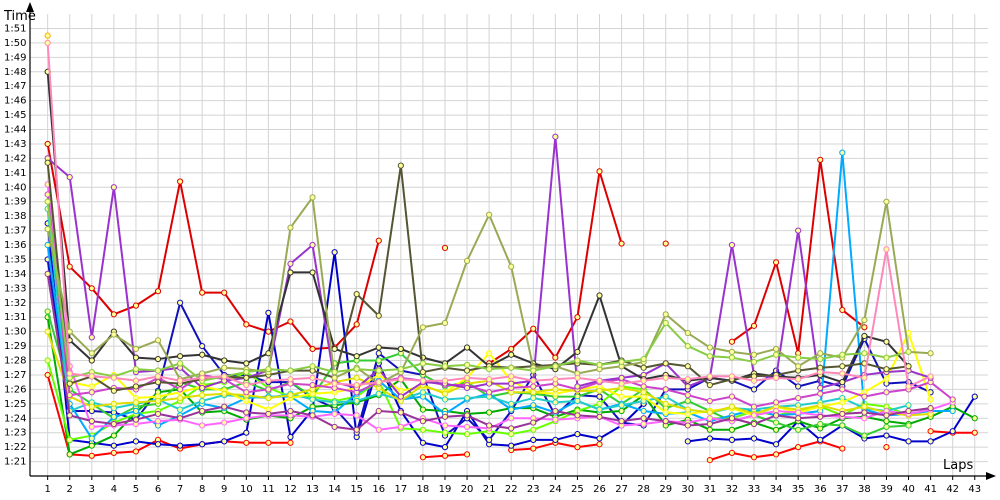 This screenshot has width=1000, height=500. Describe the element at coordinates (864, 489) in the screenshot. I see `x-tick-label: 38` at that location.